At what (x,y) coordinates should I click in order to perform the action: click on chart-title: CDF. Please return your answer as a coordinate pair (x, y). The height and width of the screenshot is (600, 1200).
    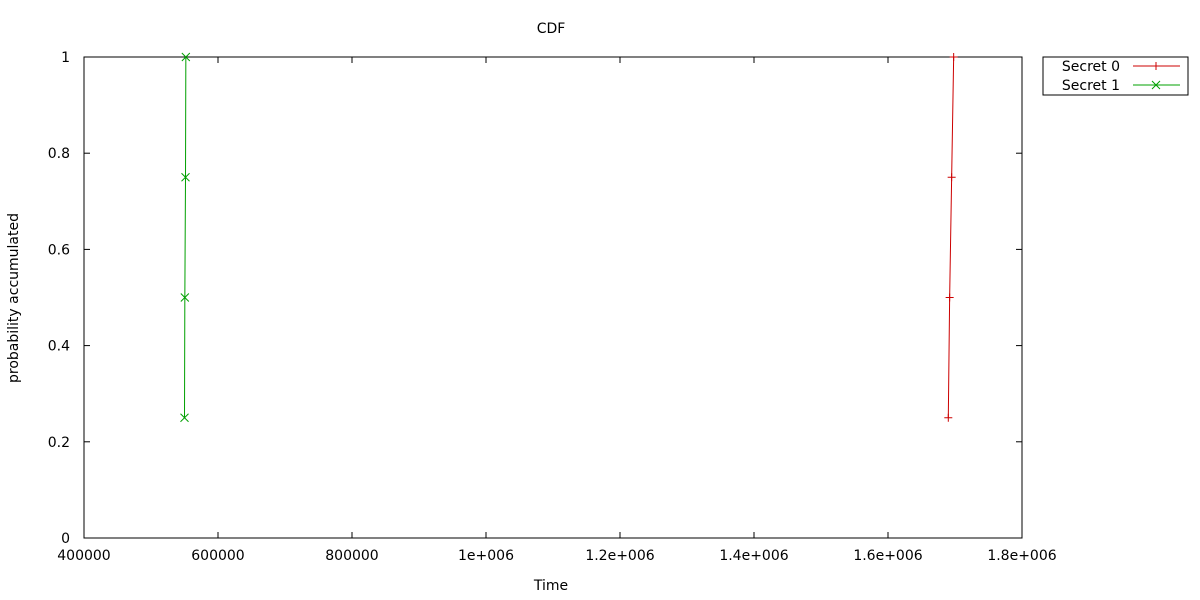
    Looking at the image, I should click on (551, 29).